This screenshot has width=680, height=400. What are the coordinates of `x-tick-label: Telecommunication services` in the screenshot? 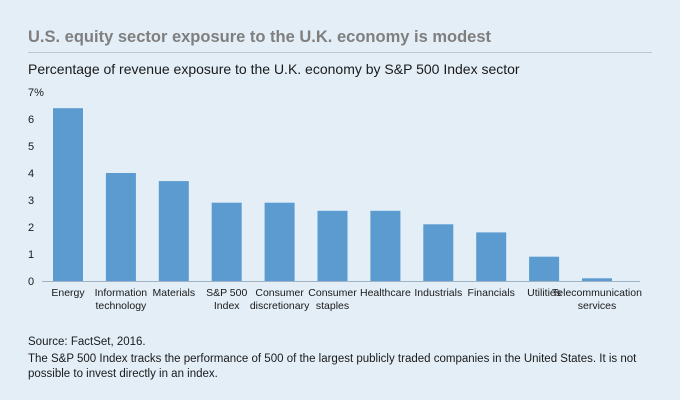 It's located at (597, 299).